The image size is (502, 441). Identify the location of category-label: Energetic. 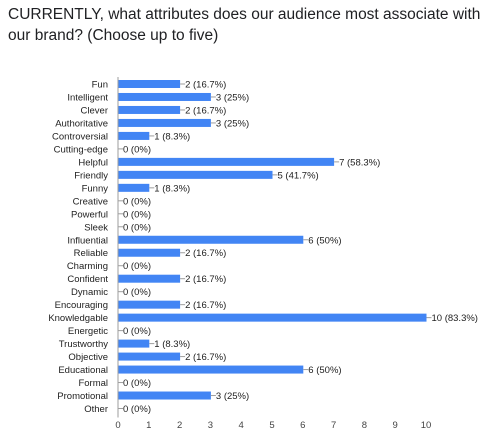
(88, 331).